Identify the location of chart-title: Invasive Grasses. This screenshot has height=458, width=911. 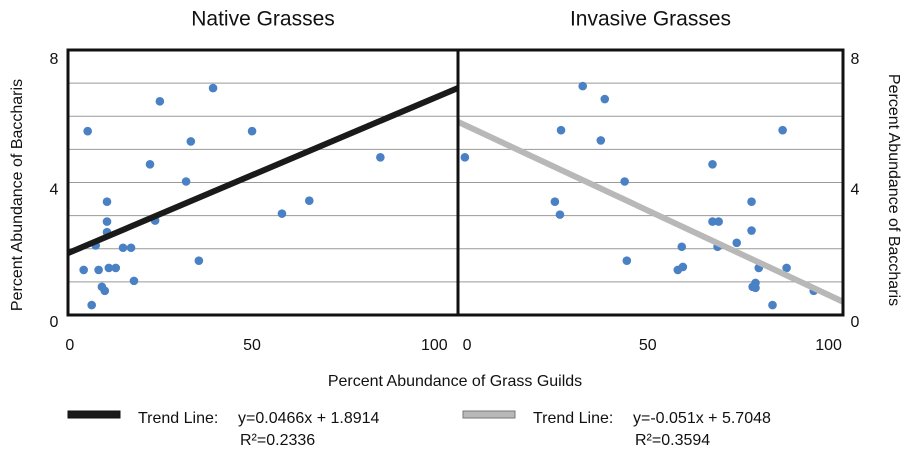
(650, 19).